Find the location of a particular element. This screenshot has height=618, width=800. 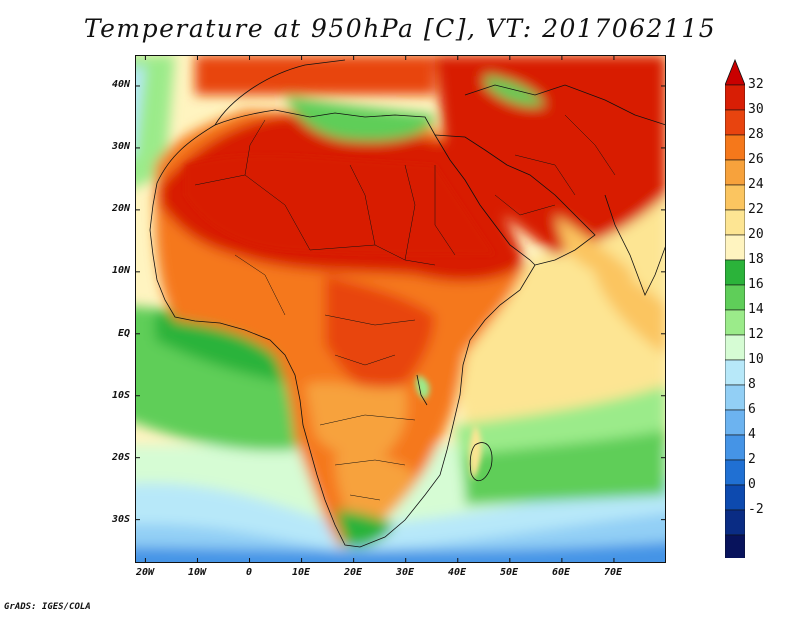

colorbar-label: 10 is located at coordinates (756, 359).